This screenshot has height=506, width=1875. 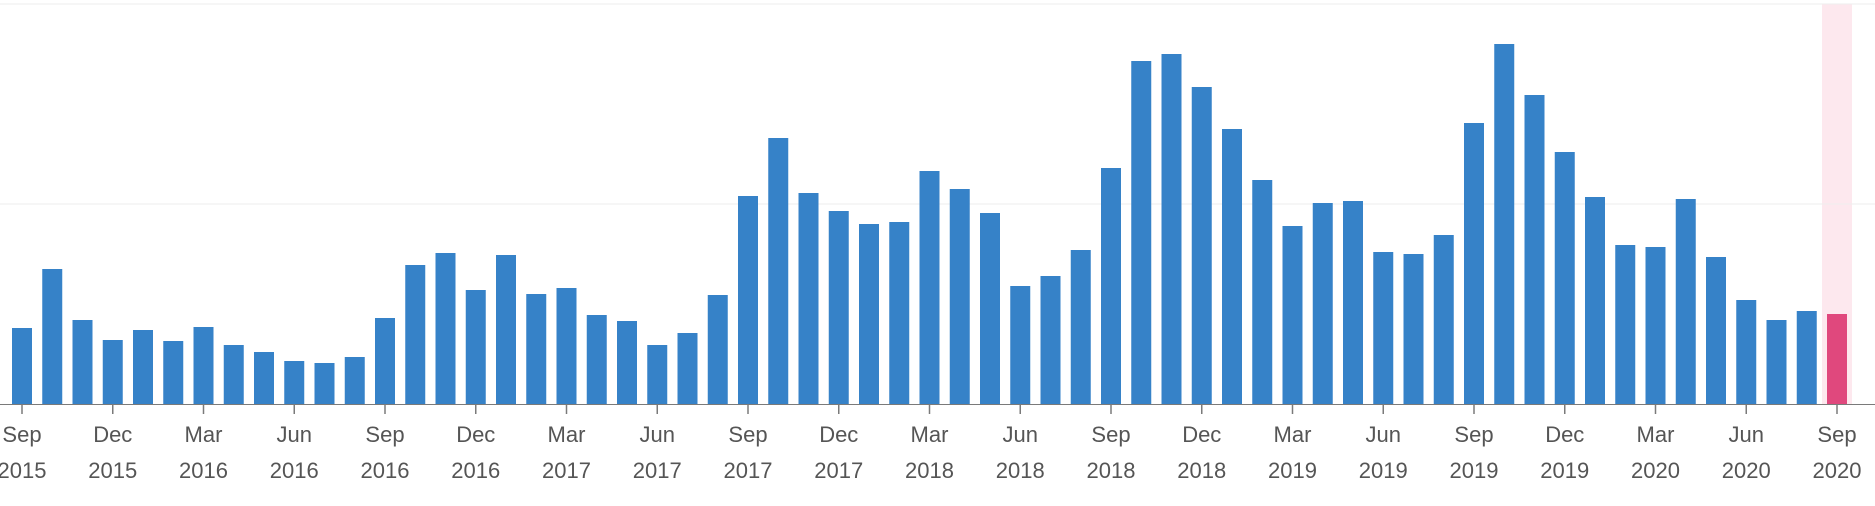 I want to click on bar: Aug 2017: 109, so click(x=717, y=349).